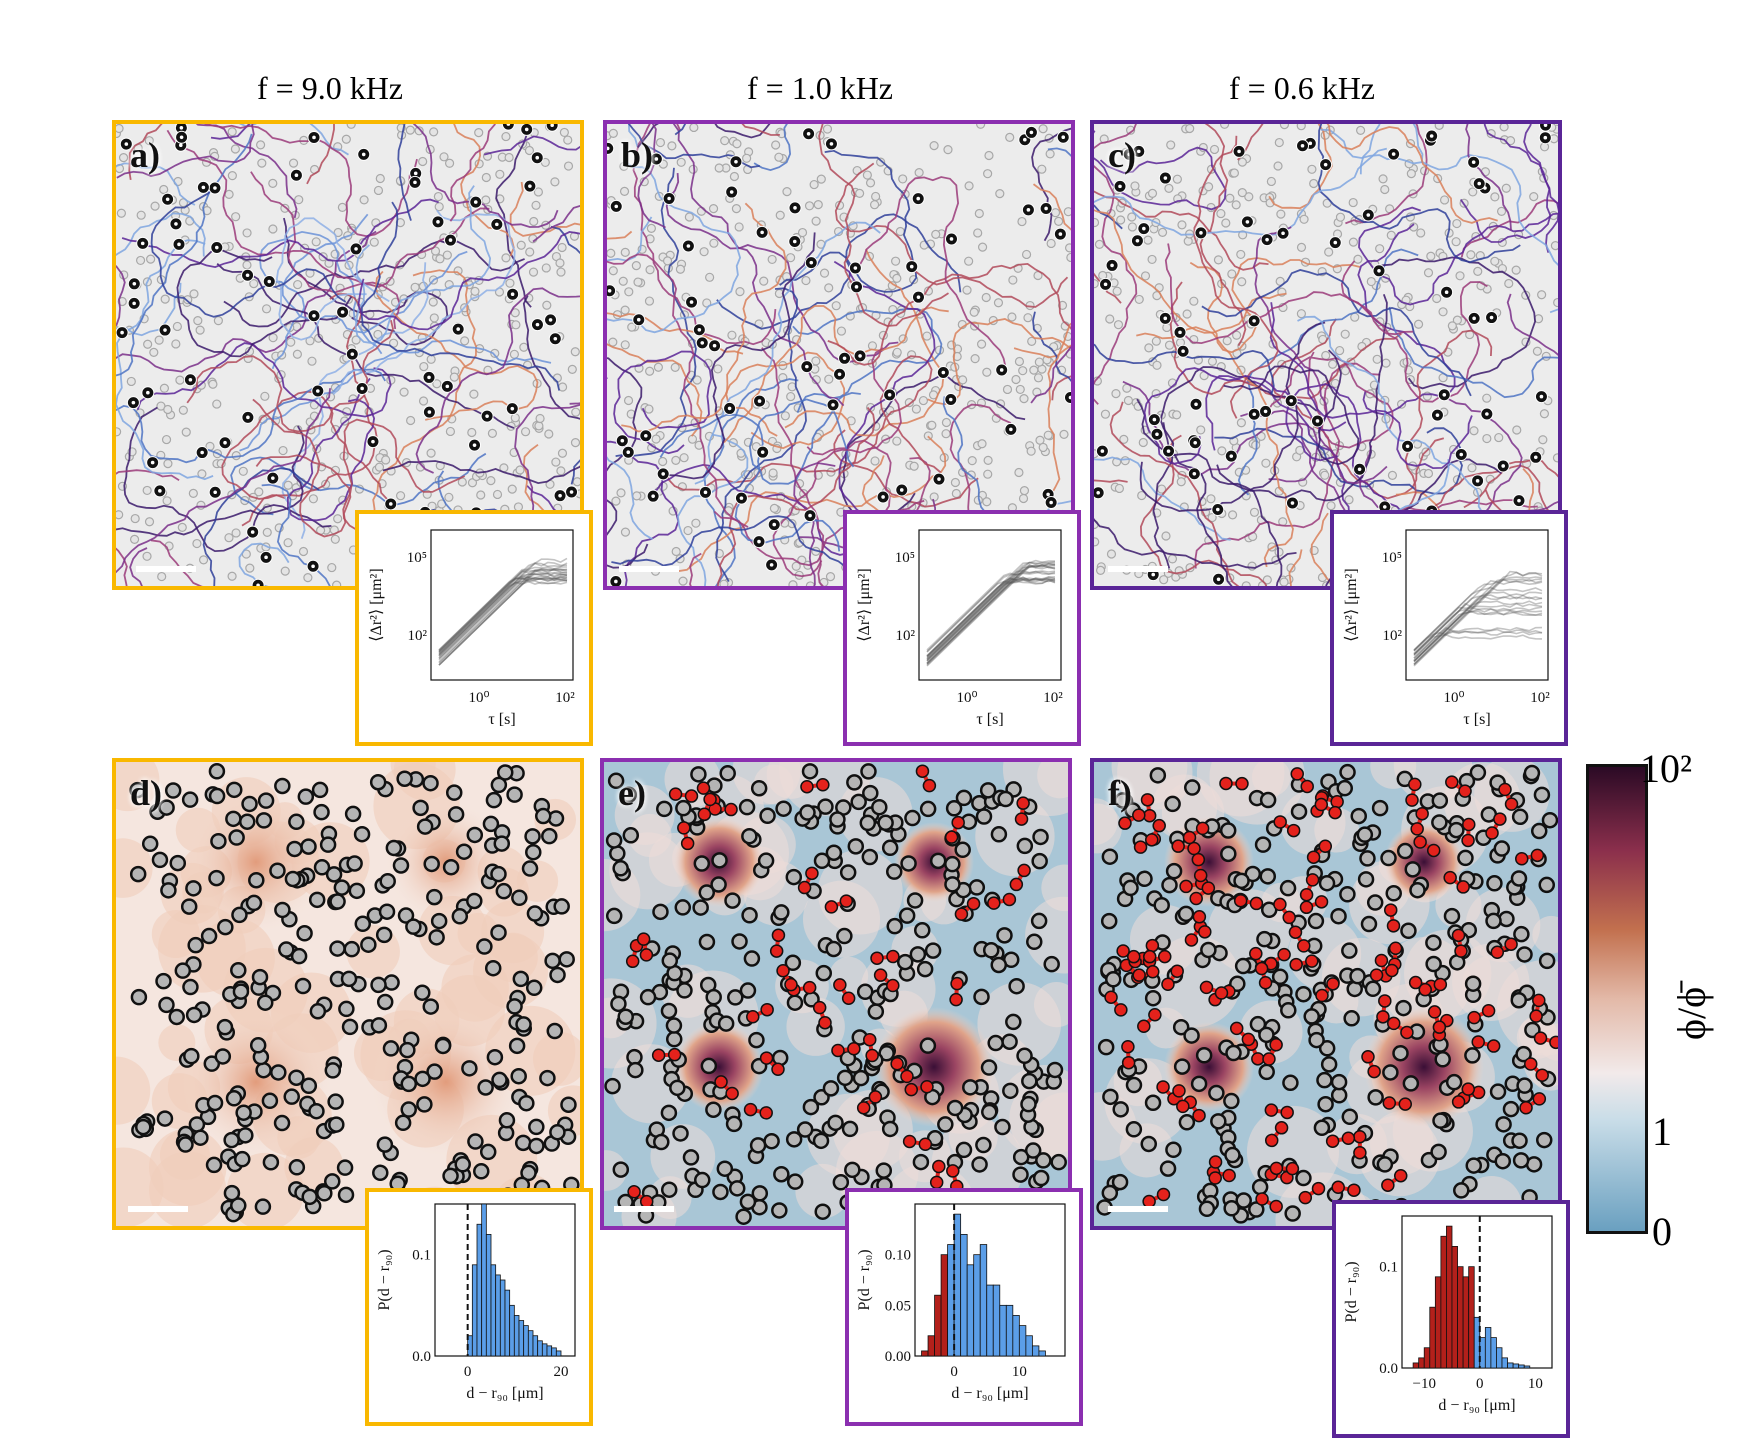 The width and height of the screenshot is (1748, 1442). Describe the element at coordinates (1423, 1384) in the screenshot. I see `x-tick-label: −10` at that location.